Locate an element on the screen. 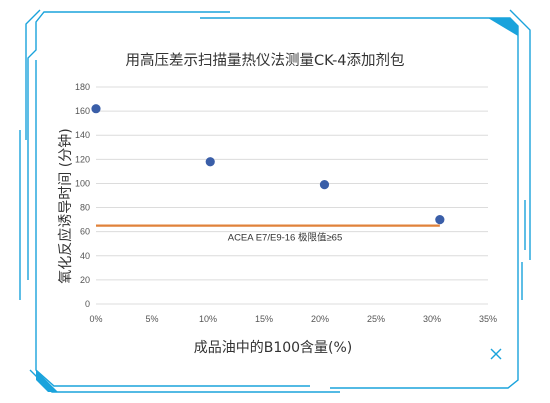 This screenshot has width=550, height=403. x-tick-label: 10% is located at coordinates (208, 319).